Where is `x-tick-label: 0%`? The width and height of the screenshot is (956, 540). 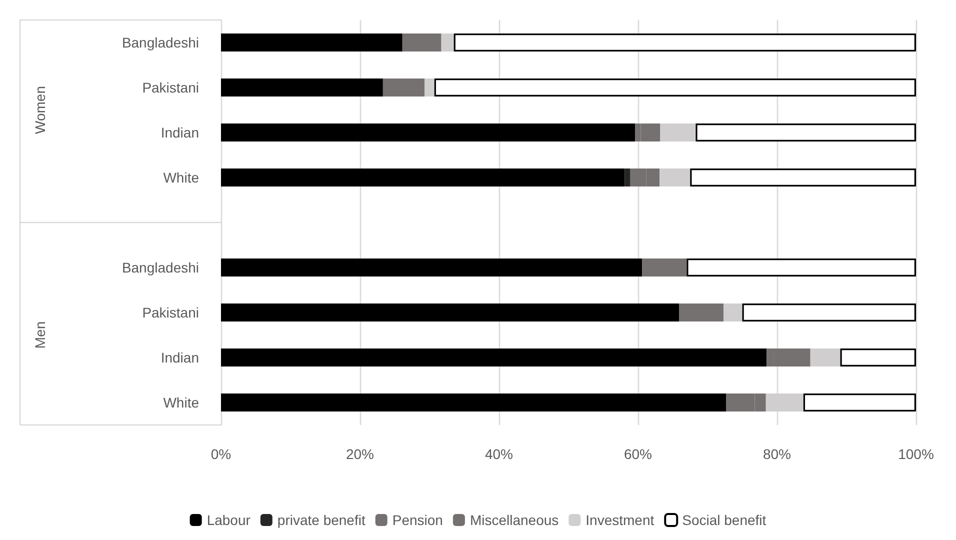 x-tick-label: 0% is located at coordinates (221, 454).